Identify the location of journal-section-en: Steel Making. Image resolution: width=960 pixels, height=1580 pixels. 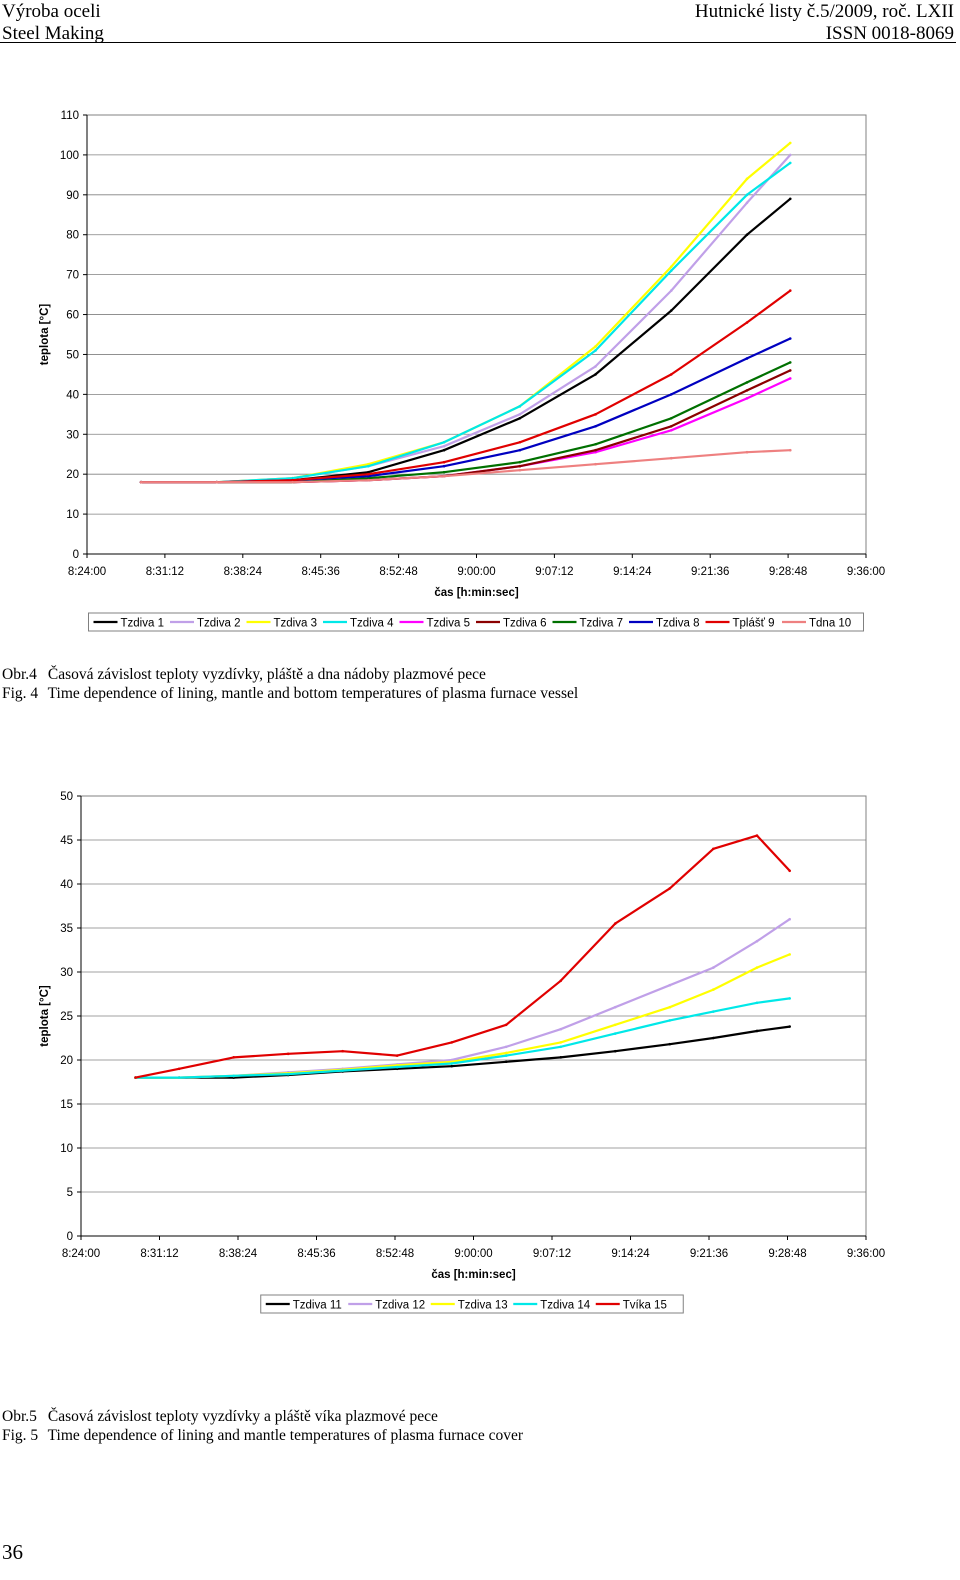
(53, 33).